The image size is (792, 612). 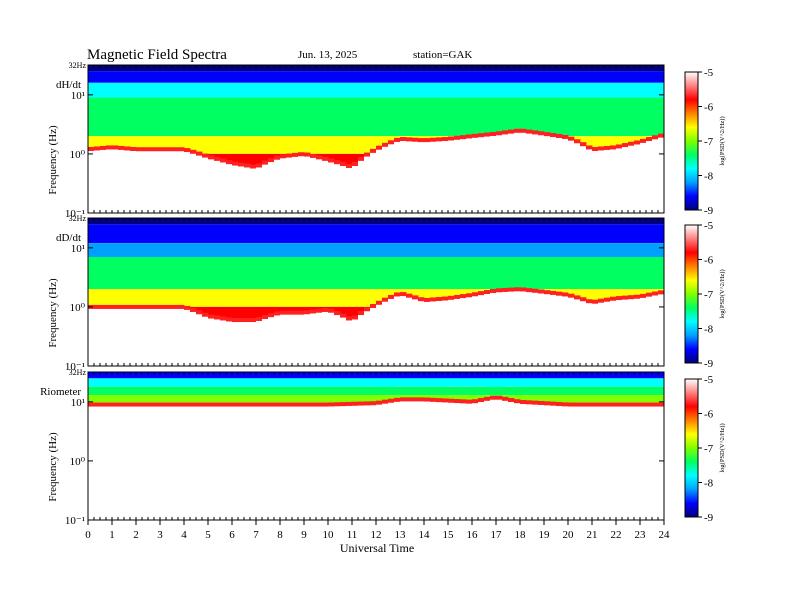 I want to click on figure-title: Magnetic Field Spectra, so click(x=157, y=55).